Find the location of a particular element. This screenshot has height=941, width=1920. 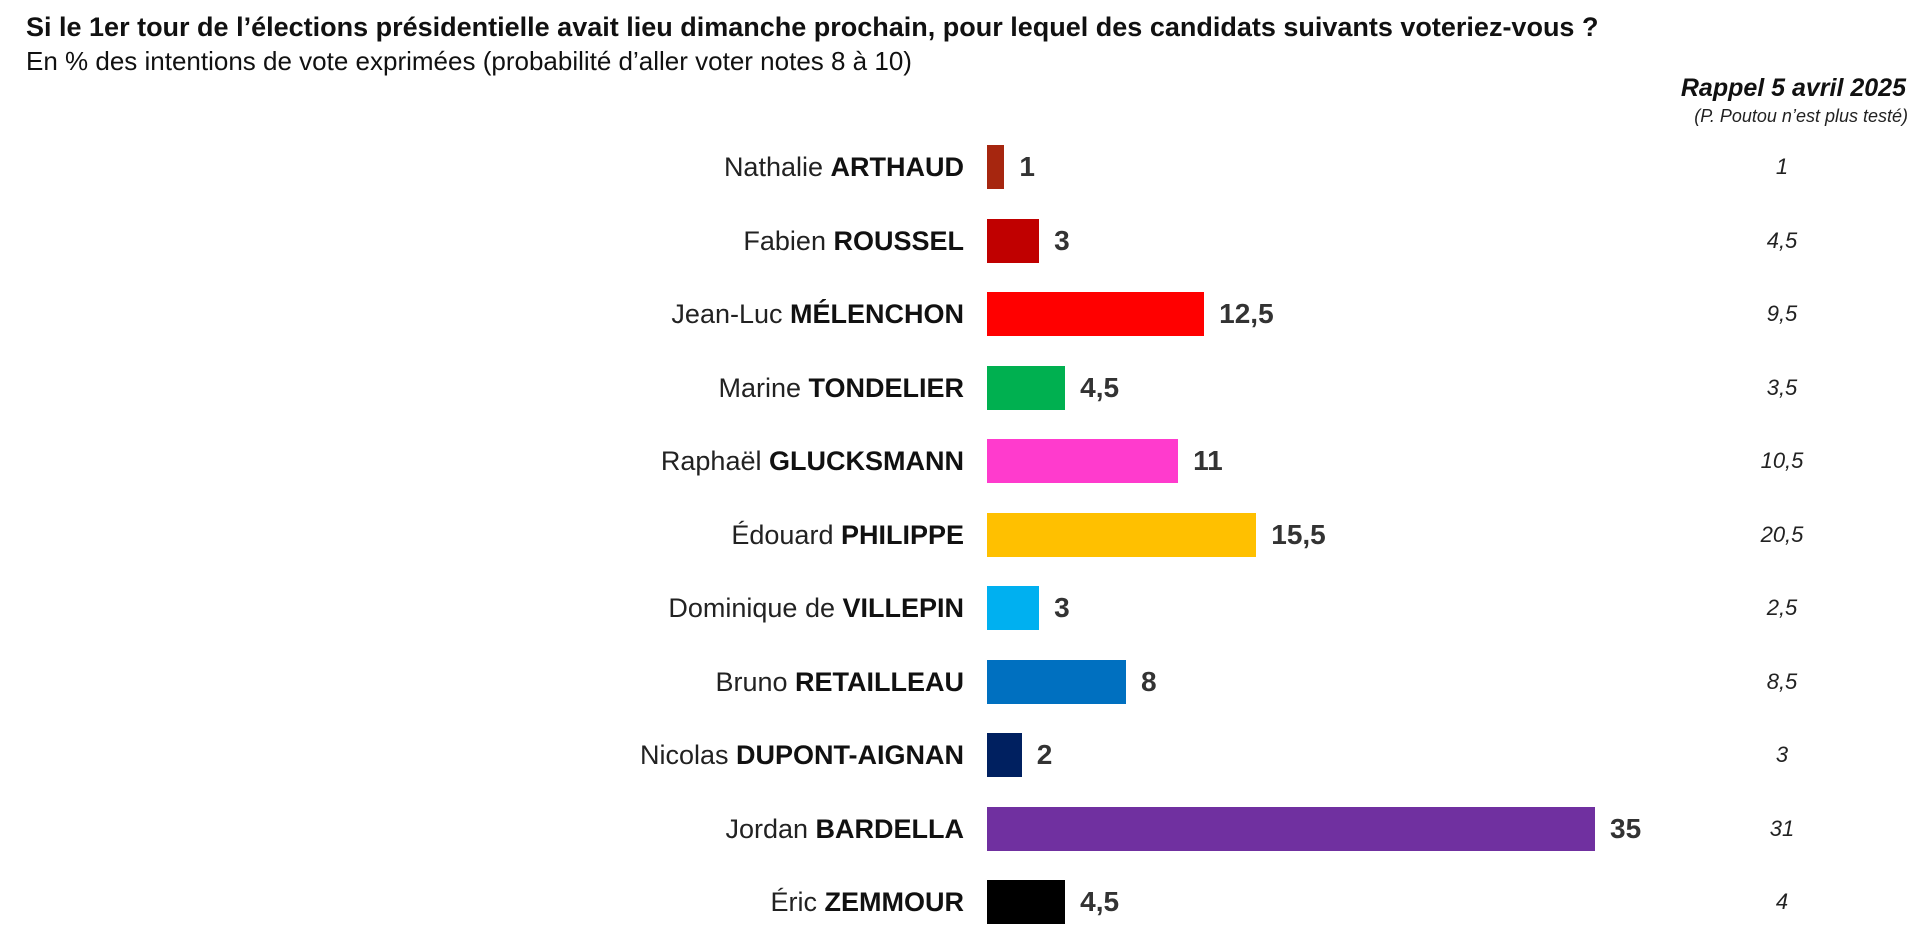

recall-value: 2,5 is located at coordinates (1782, 607).